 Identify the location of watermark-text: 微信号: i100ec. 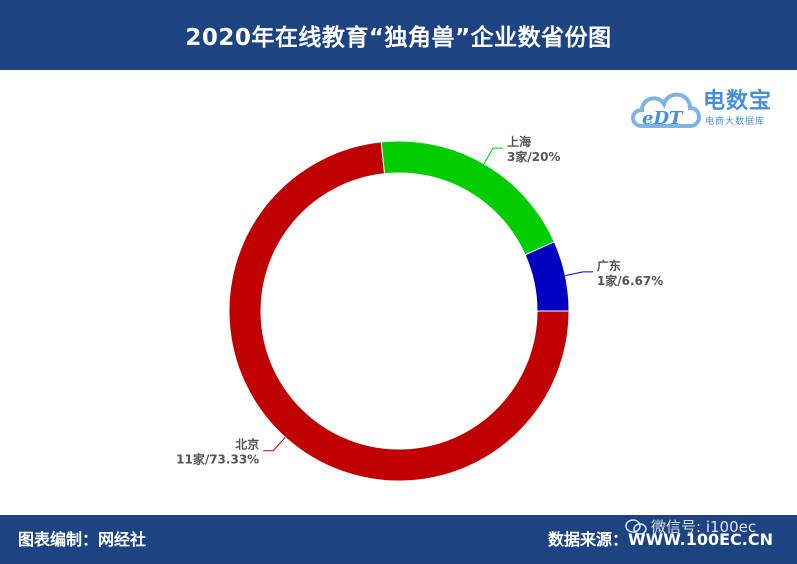
(704, 527).